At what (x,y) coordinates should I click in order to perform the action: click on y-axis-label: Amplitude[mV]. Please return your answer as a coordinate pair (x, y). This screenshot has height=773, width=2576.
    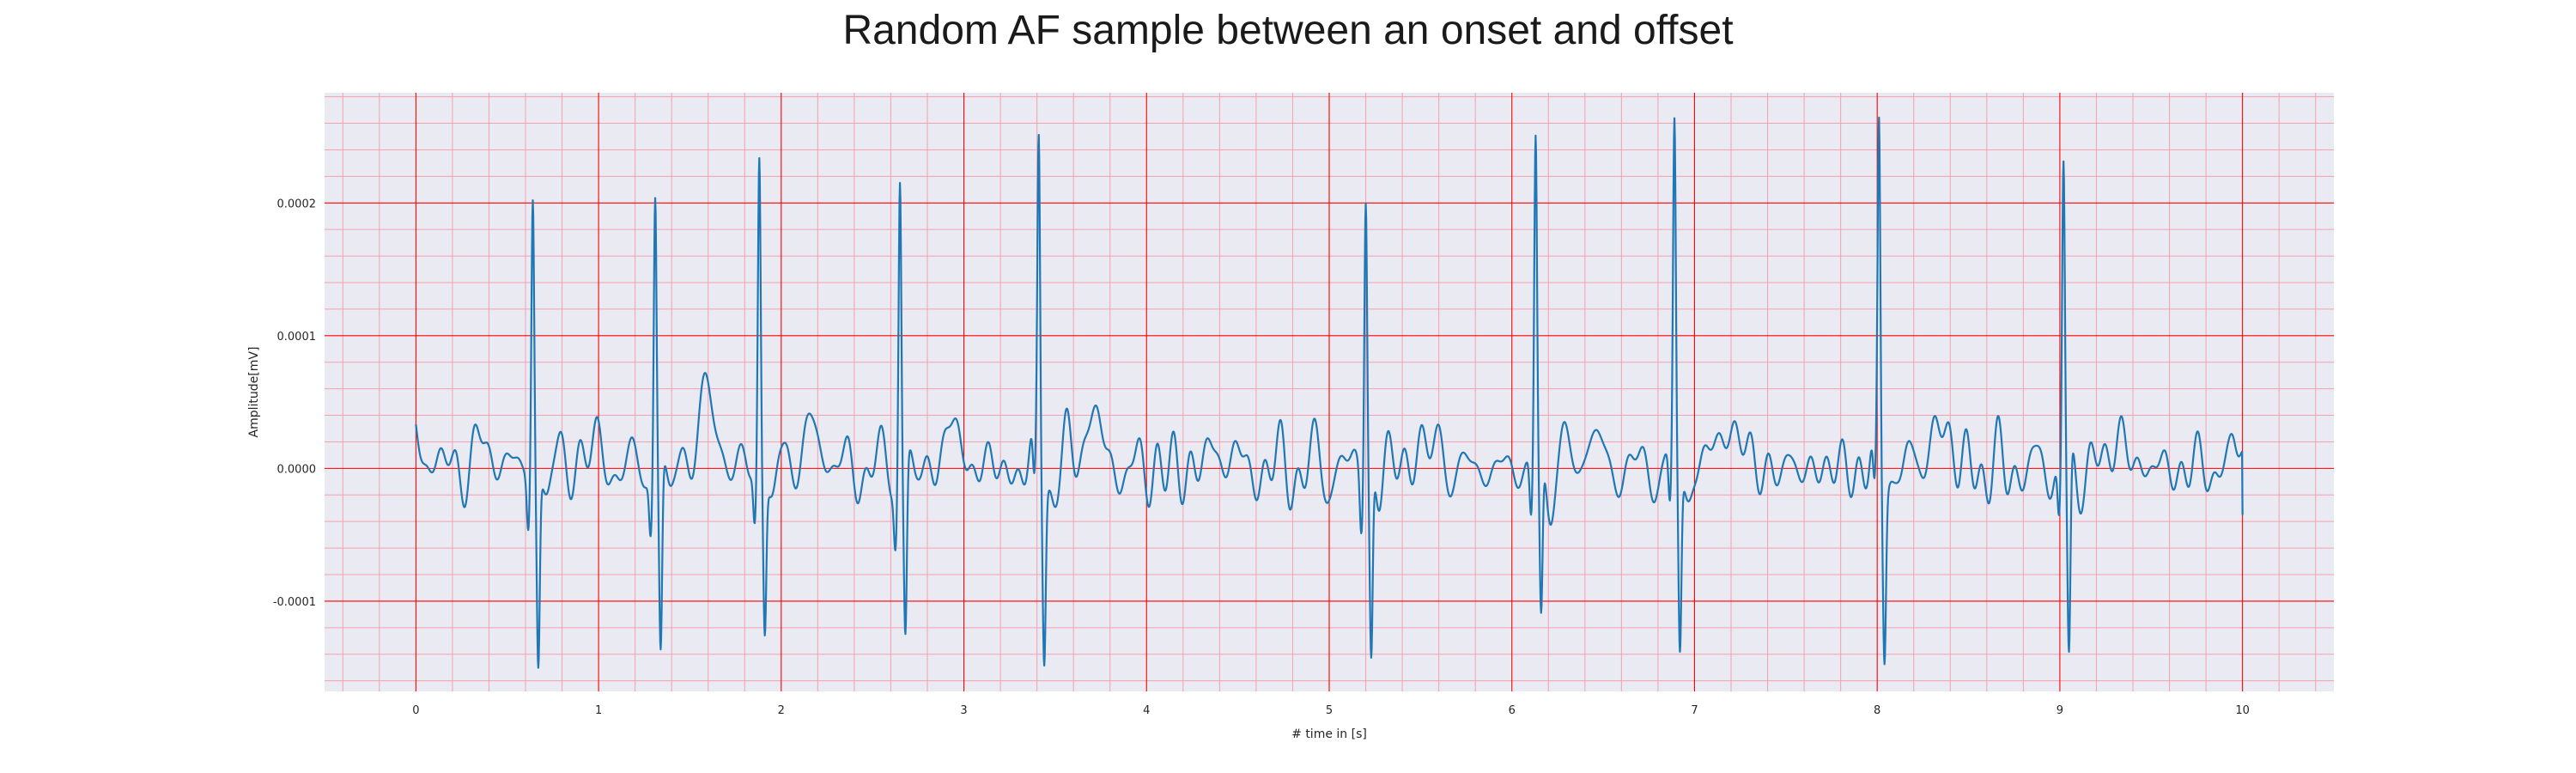
    Looking at the image, I should click on (254, 392).